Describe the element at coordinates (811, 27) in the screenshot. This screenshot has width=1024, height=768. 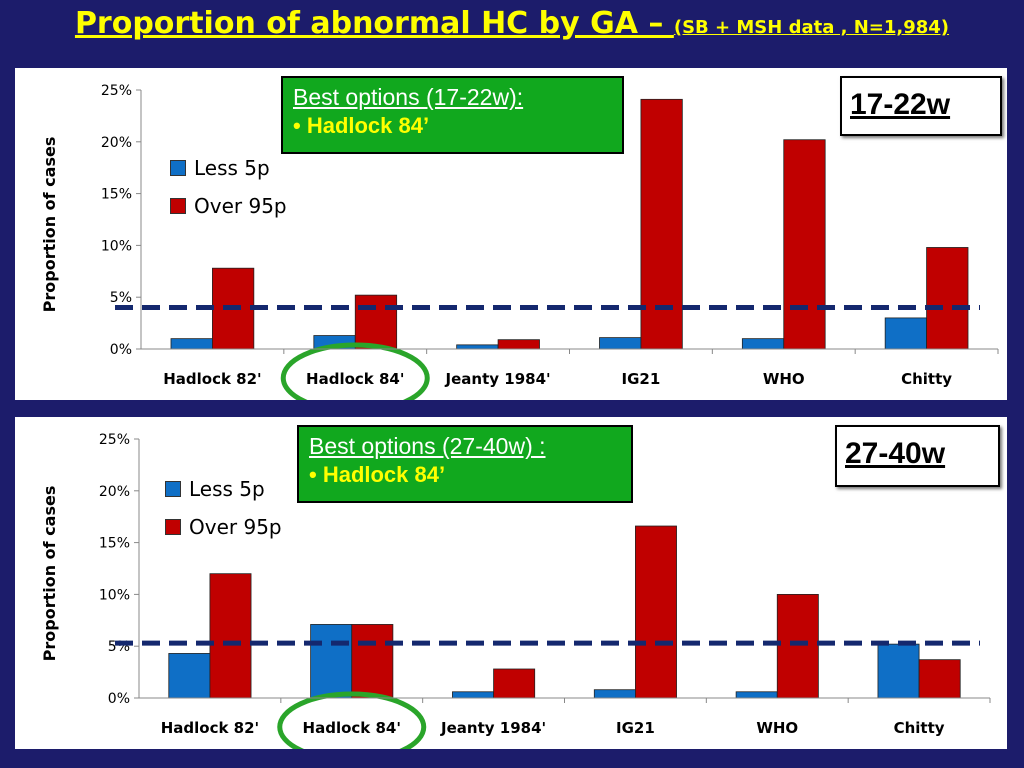
I see `title-sub: (SB + MSH data , N=1,984)` at that location.